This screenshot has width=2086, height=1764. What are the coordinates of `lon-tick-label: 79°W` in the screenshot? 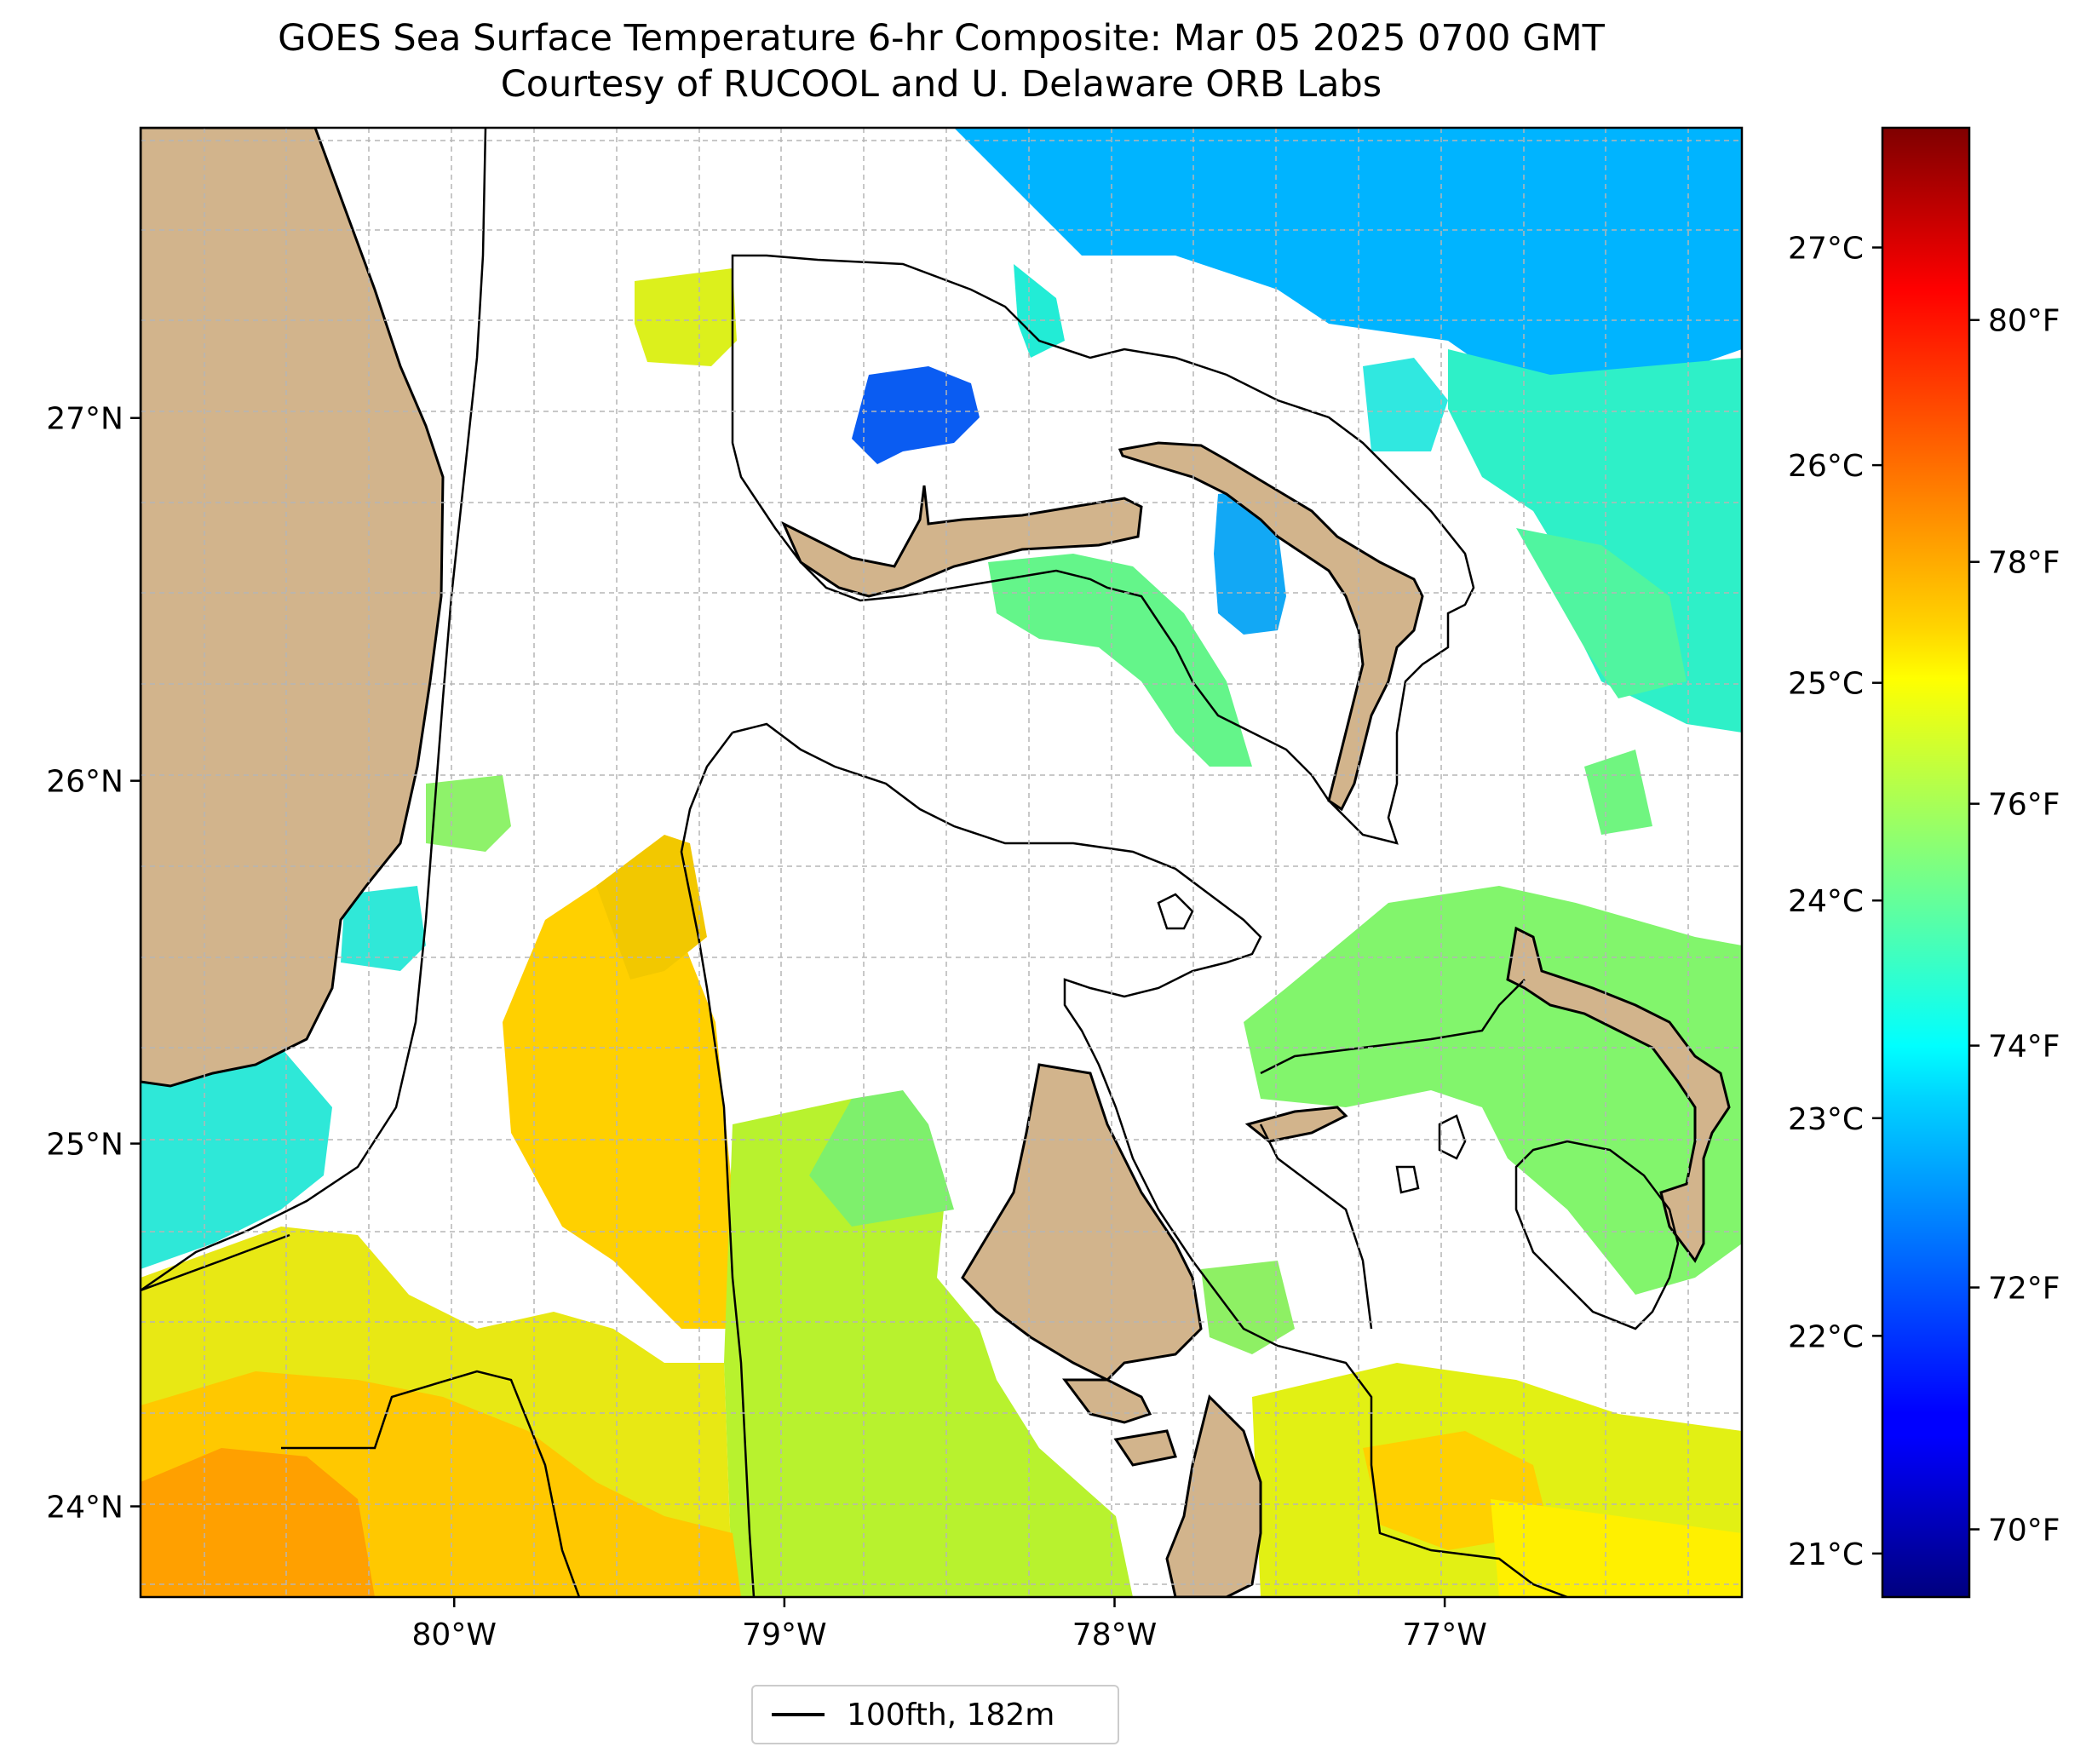 It's located at (784, 1634).